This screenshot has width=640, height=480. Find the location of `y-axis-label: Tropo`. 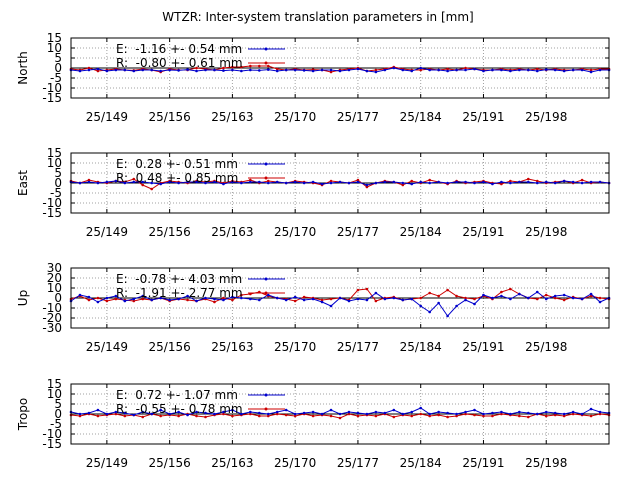

y-axis-label: Tropo is located at coordinates (23, 415).